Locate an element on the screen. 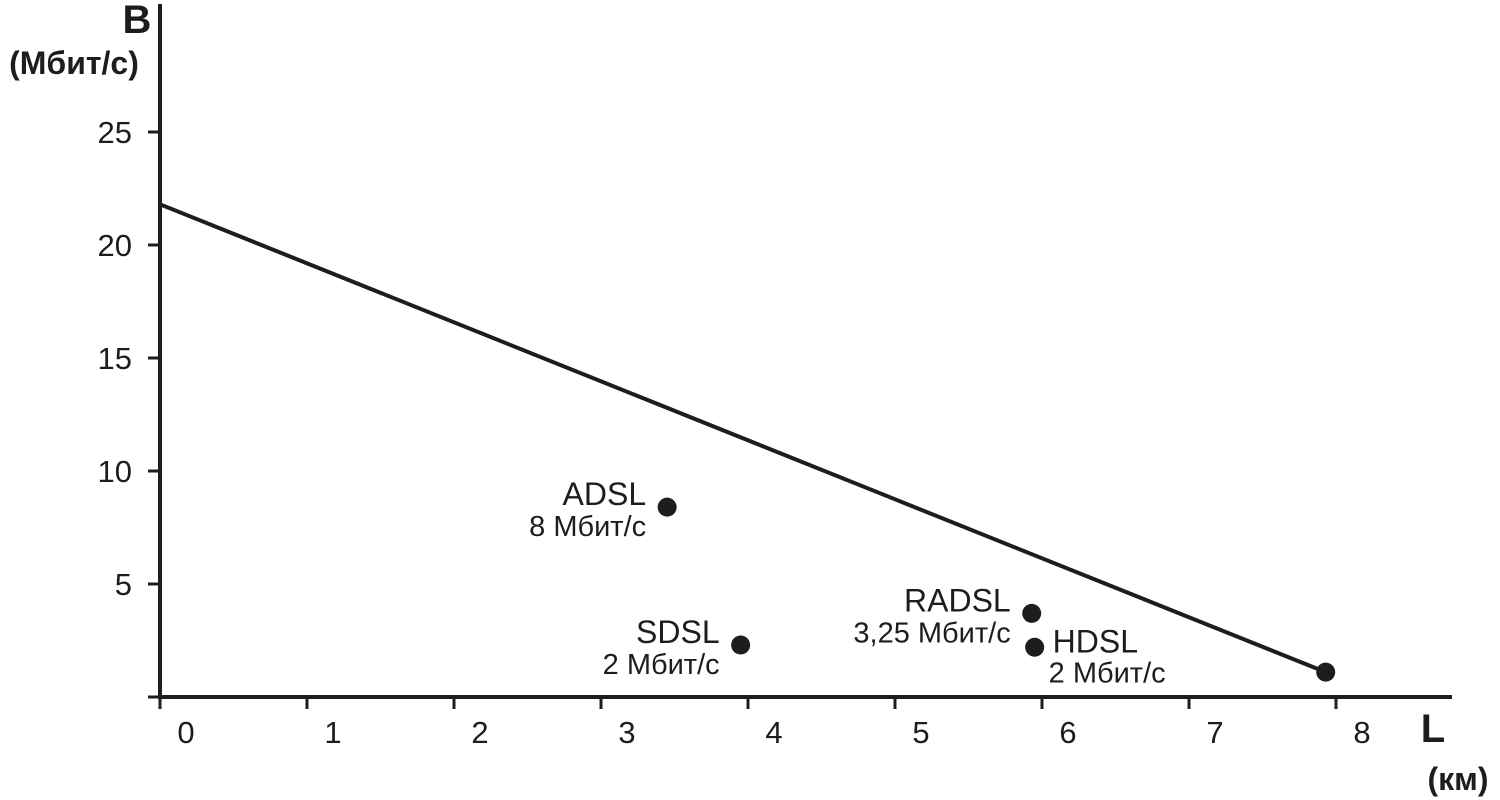  x-tick-label: 8 is located at coordinates (1361, 732).